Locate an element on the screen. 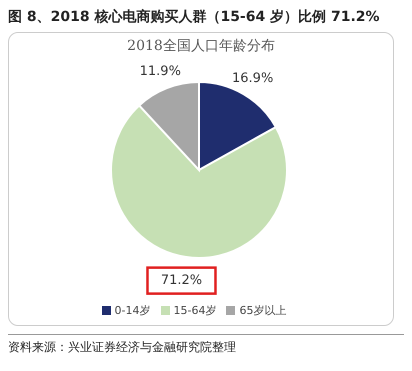 The width and height of the screenshot is (412, 371). data-label: 11.9% is located at coordinates (160, 71).